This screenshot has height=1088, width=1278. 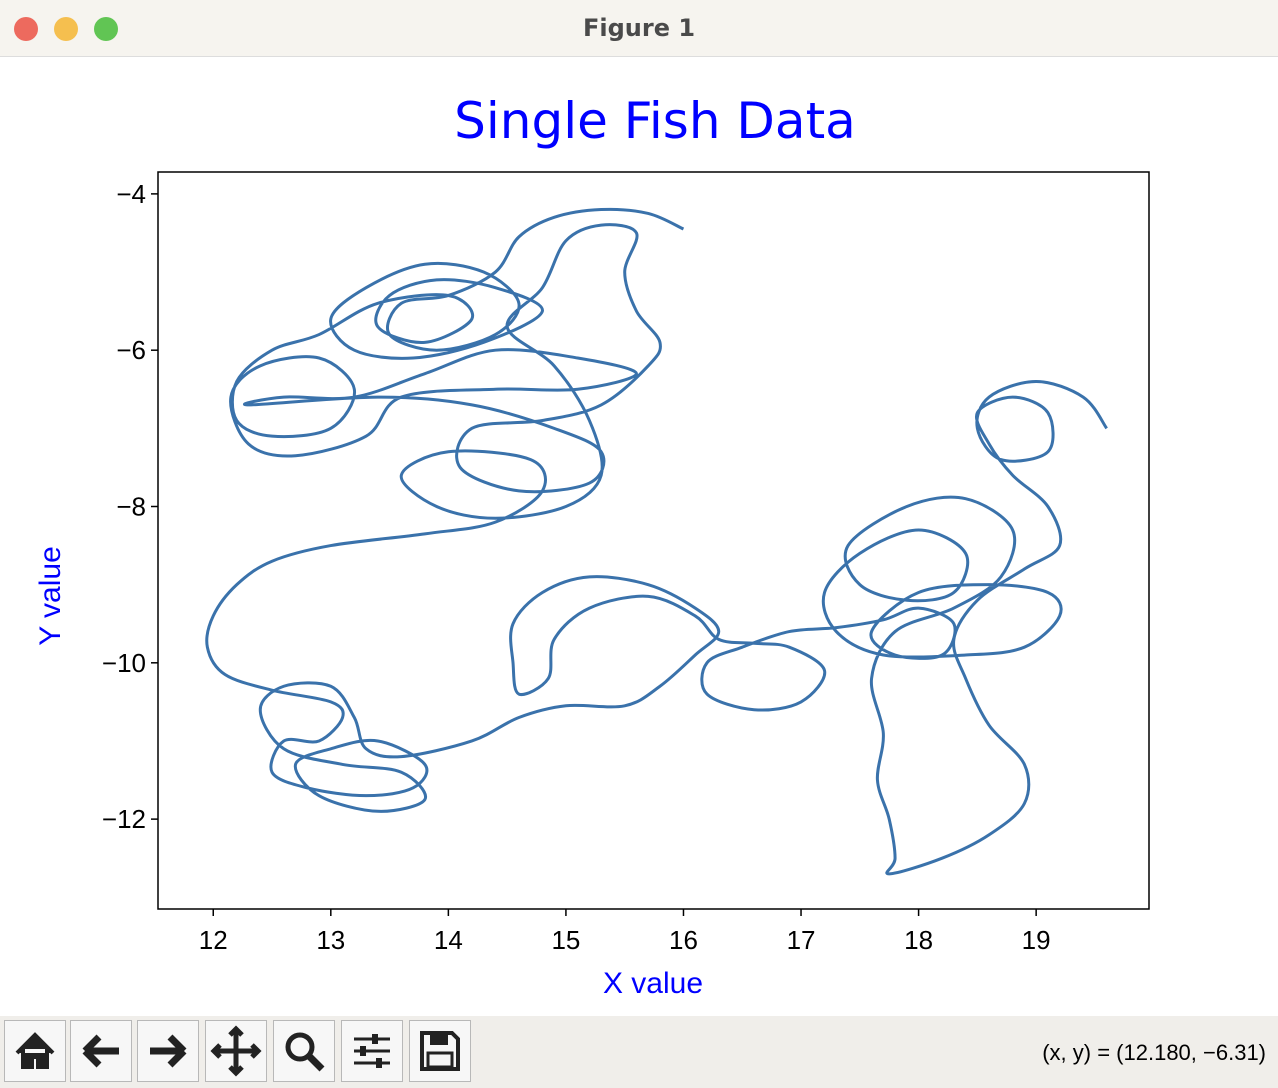 What do you see at coordinates (801, 940) in the screenshot?
I see `x-tick-label: 17` at bounding box center [801, 940].